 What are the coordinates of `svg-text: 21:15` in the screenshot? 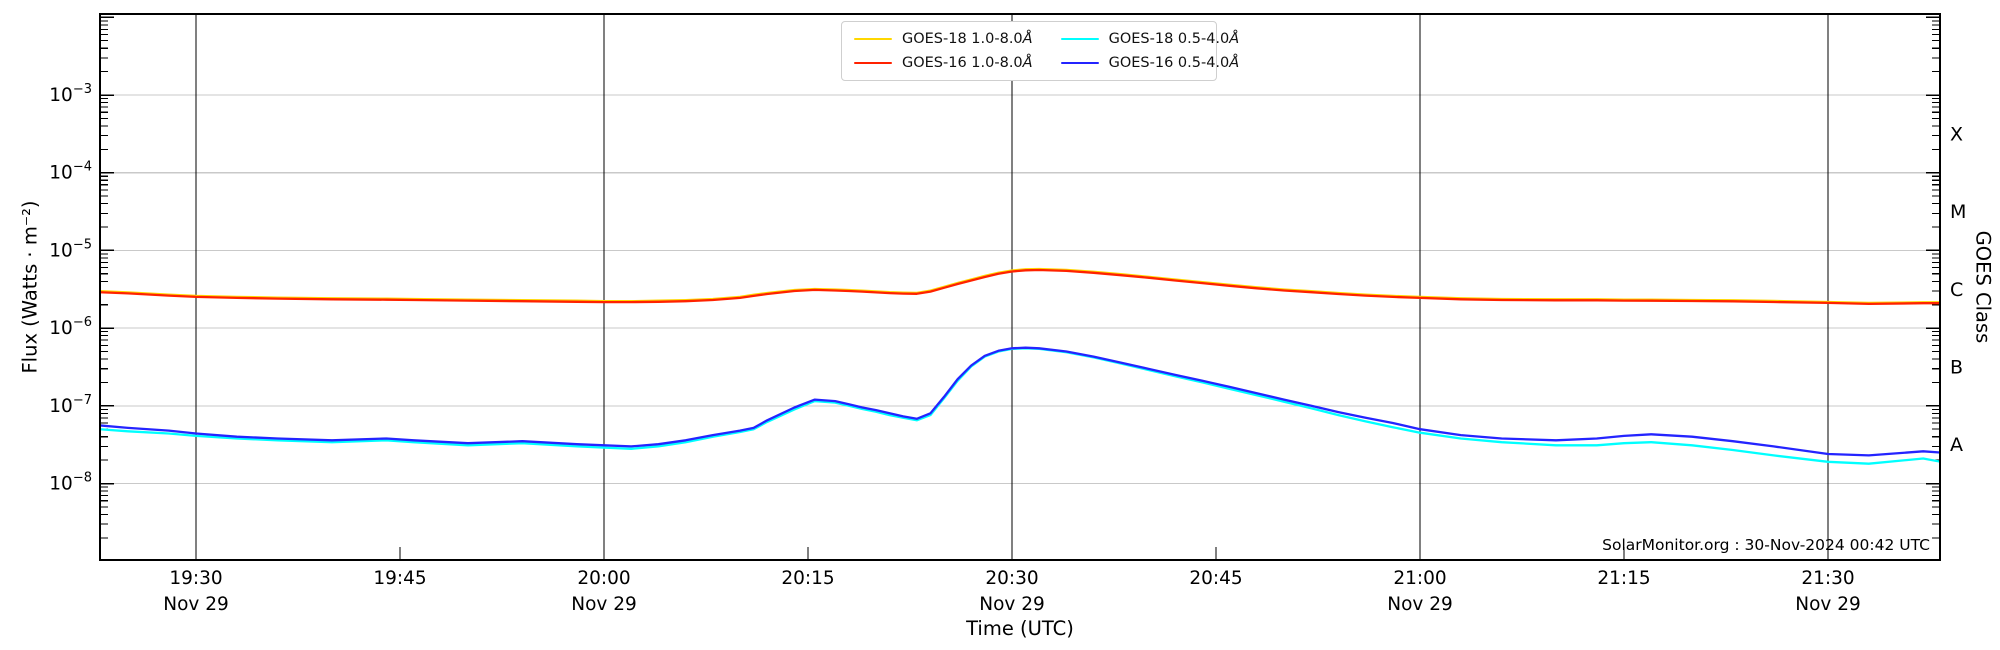 It's located at (1623, 578).